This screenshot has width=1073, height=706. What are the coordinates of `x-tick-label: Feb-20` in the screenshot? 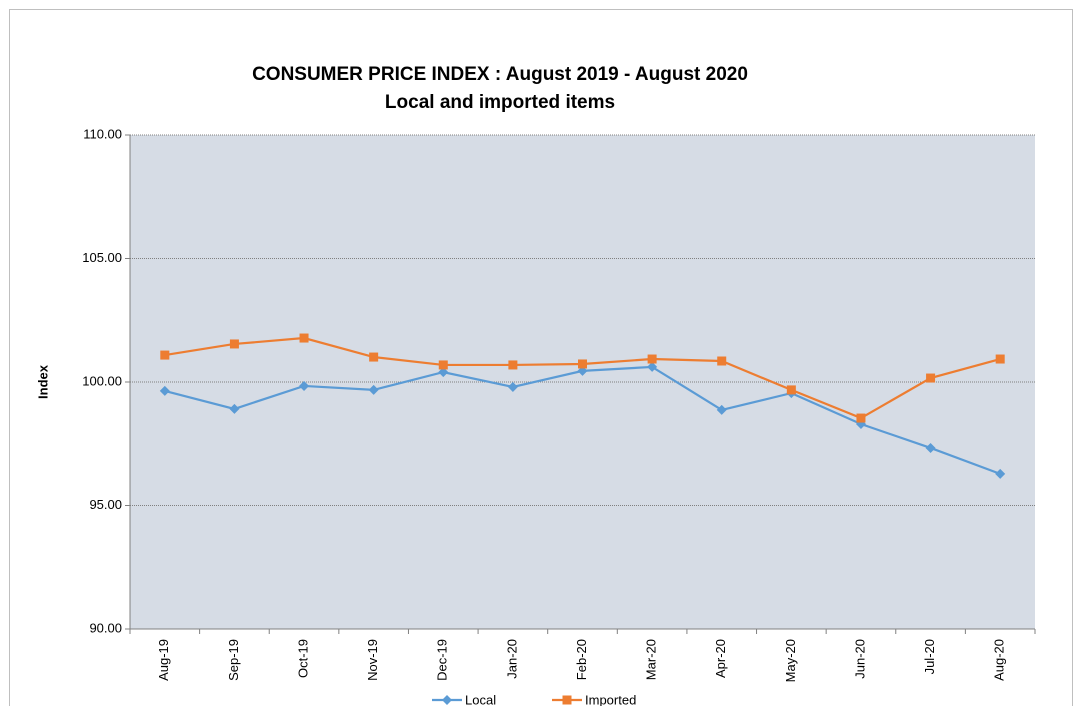 It's located at (581, 659).